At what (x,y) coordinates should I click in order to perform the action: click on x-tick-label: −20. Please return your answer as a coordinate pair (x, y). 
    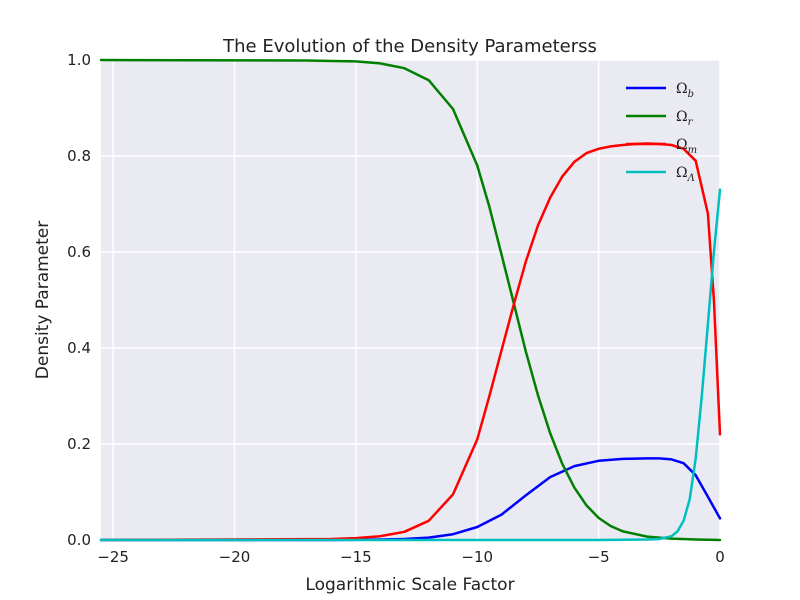
    Looking at the image, I should click on (235, 557).